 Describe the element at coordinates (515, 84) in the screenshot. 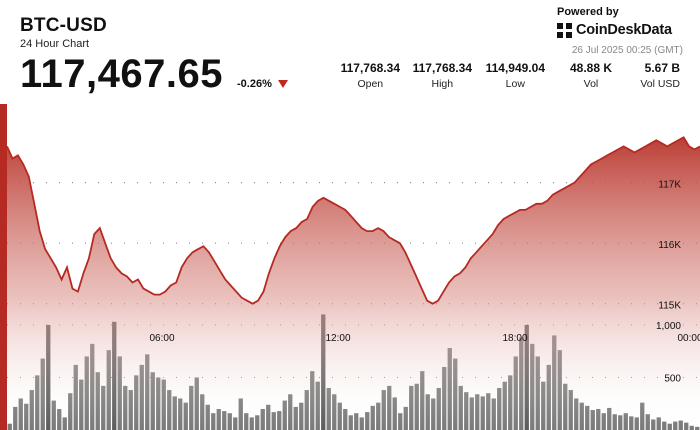

I see `stat-label: Low` at that location.